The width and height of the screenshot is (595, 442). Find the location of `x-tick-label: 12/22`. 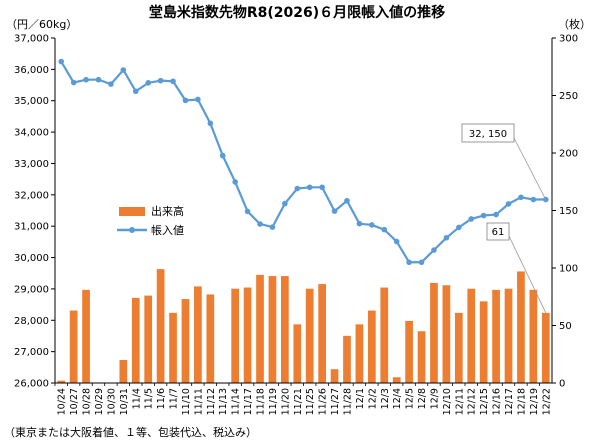

x-tick-label: 12/22 is located at coordinates (546, 401).